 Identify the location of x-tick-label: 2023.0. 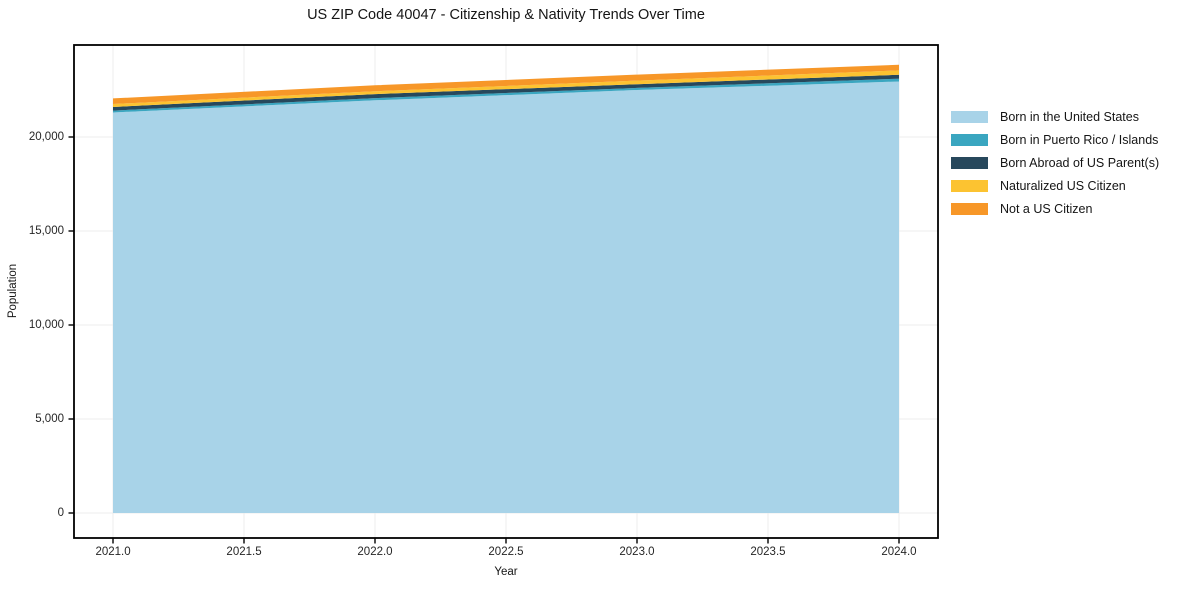
(637, 552).